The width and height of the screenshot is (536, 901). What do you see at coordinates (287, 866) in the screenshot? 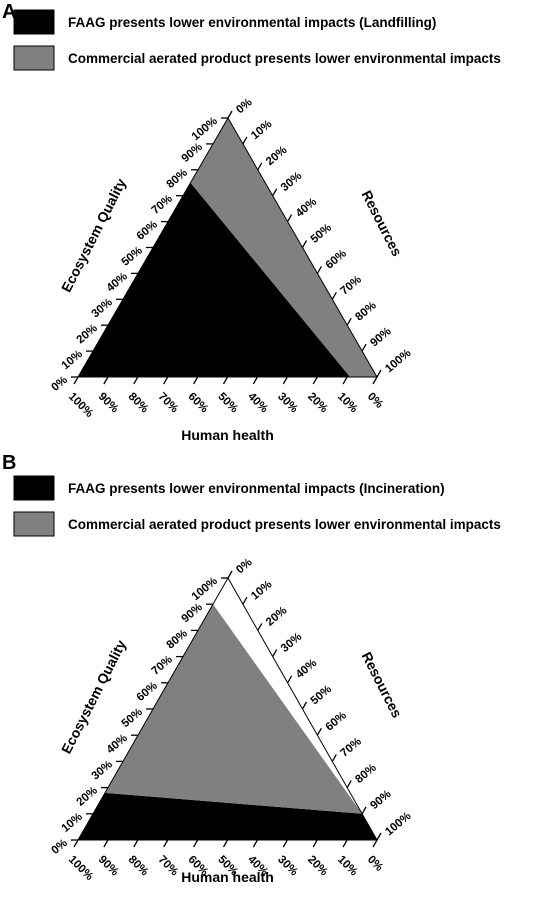
I see `bottom-tick-label: 30%` at bounding box center [287, 866].